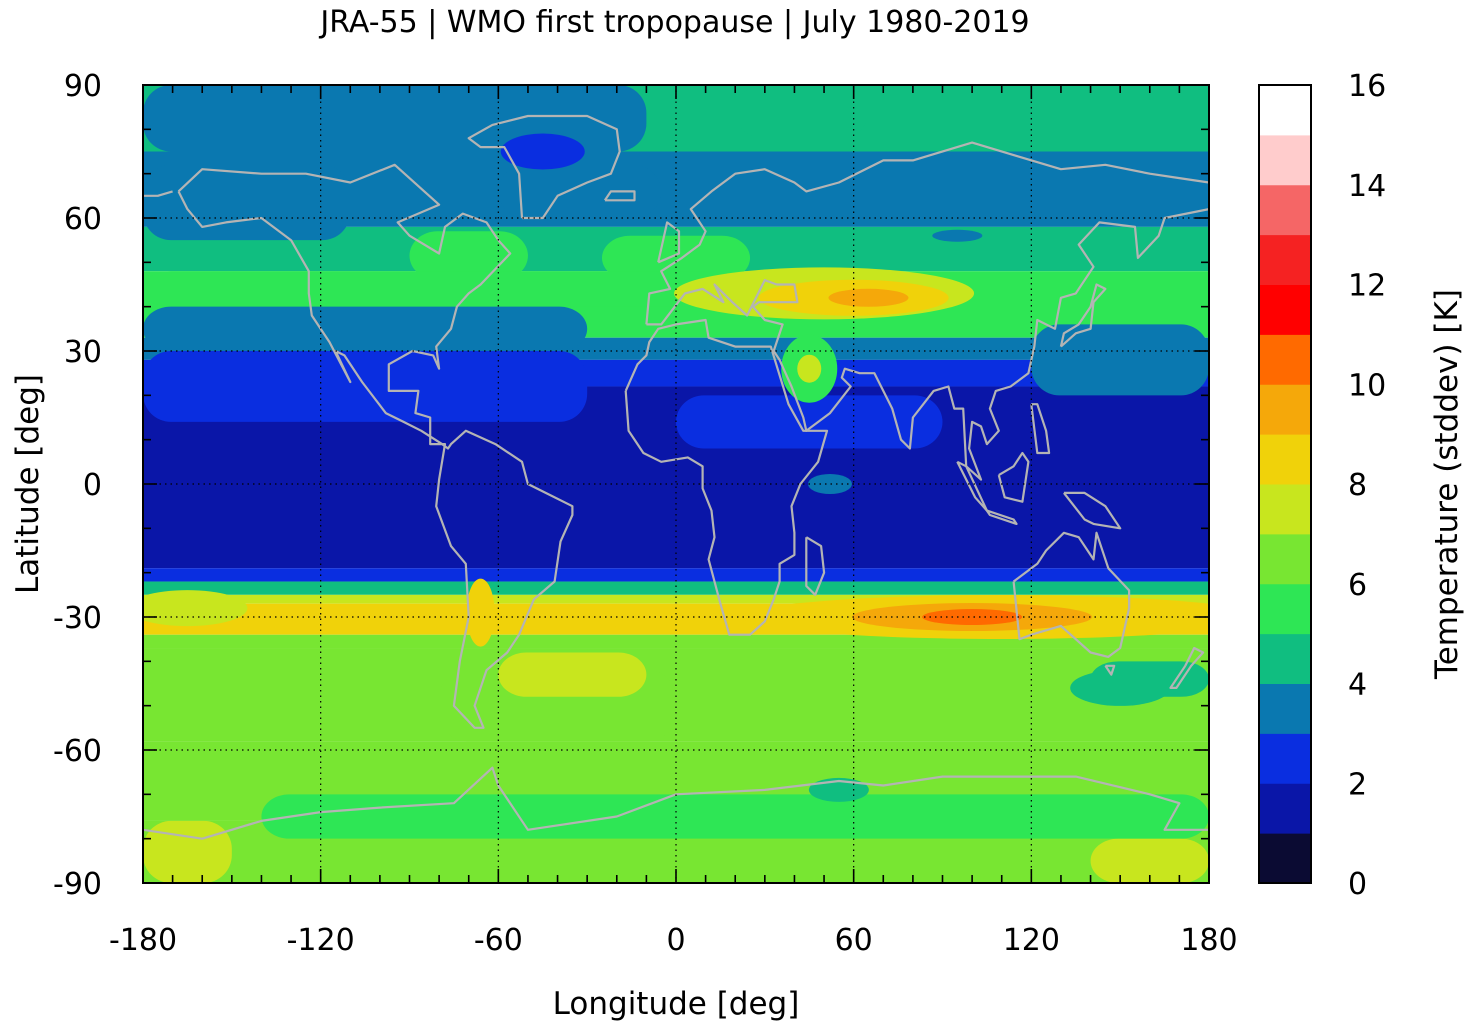 This screenshot has width=1470, height=1029. Describe the element at coordinates (77, 618) in the screenshot. I see `y-tick-label: -30` at that location.